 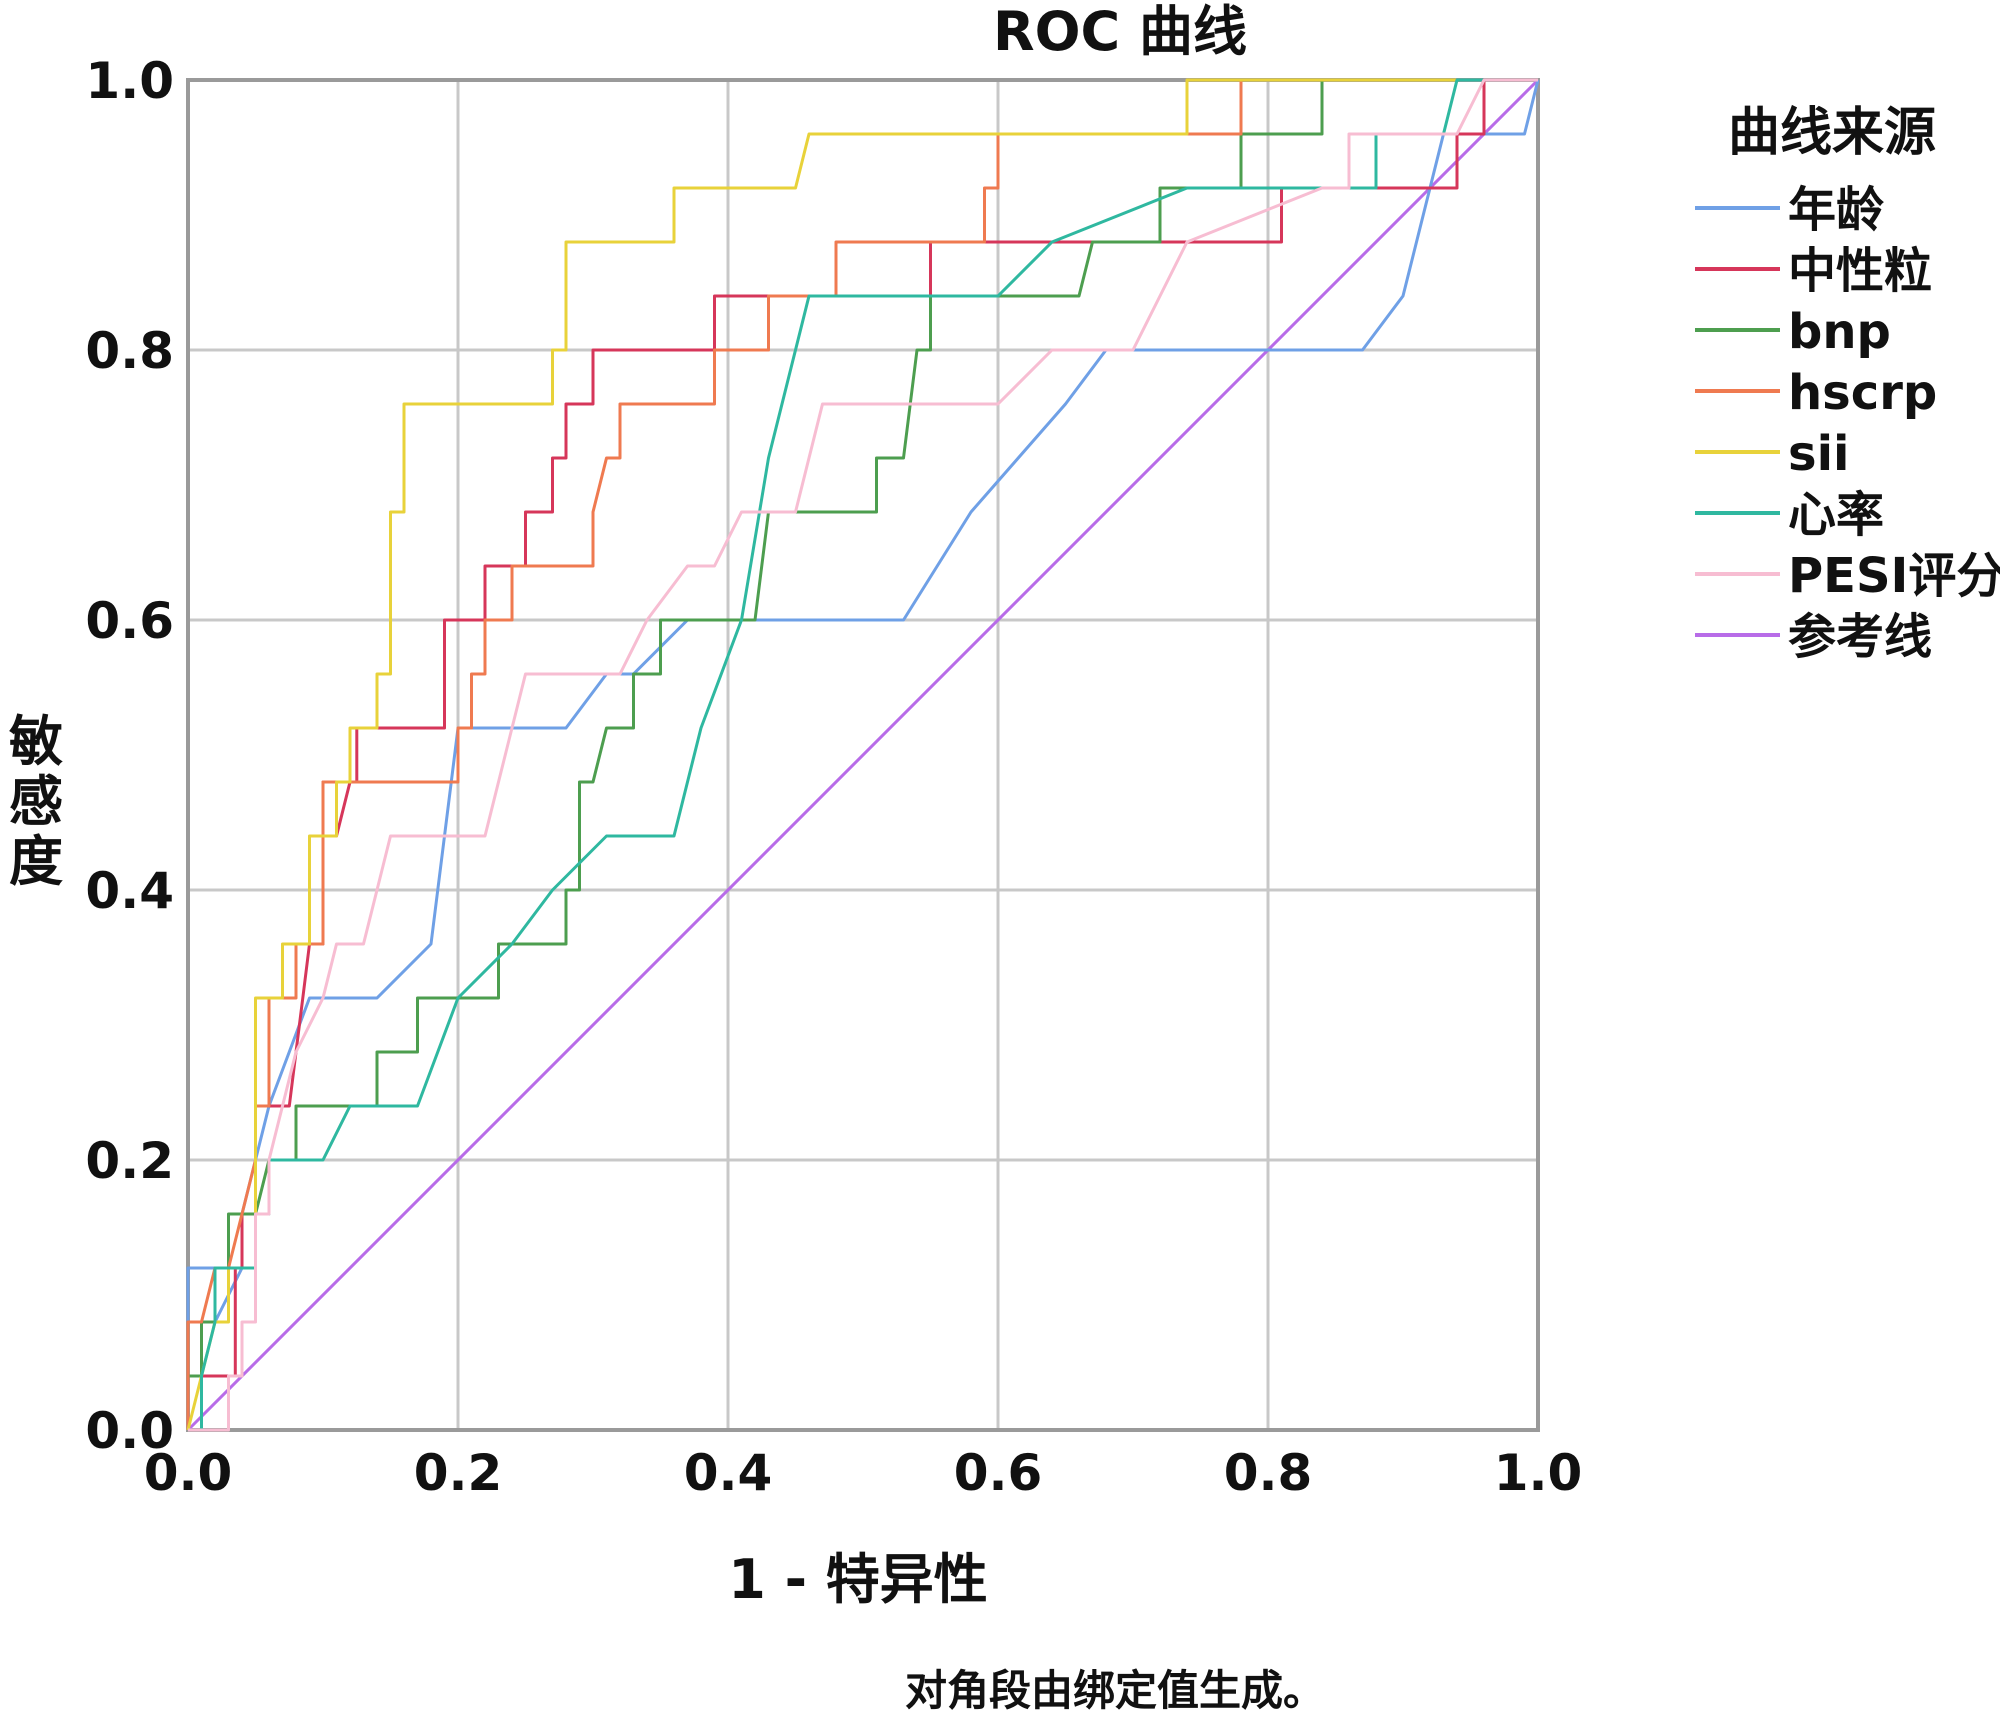 I want to click on y-axis-label-group: 敏感度, so click(x=36, y=801).